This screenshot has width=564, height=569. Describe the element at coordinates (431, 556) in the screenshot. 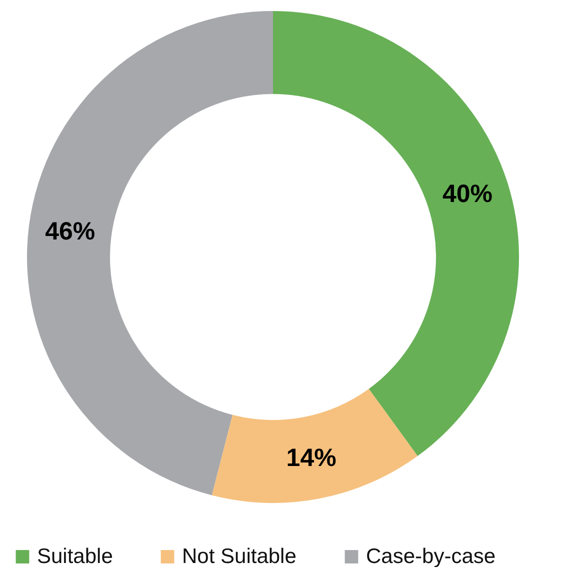

I see `legend-label: Case-by-case` at that location.